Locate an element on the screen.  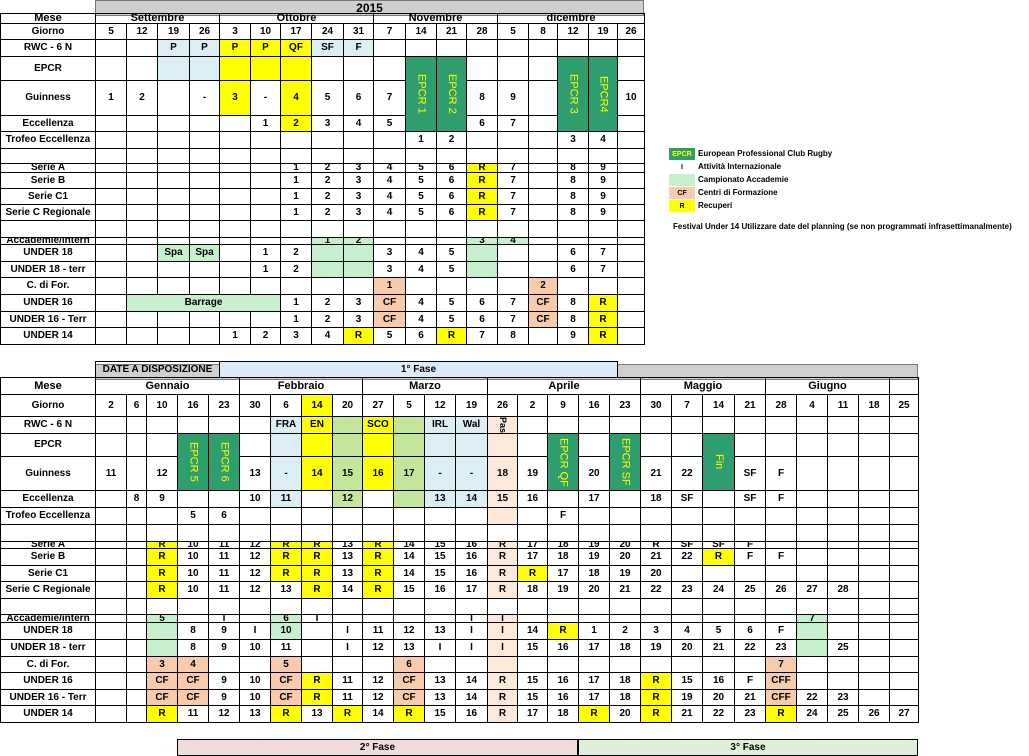
month-header: Febbraio is located at coordinates (301, 386).